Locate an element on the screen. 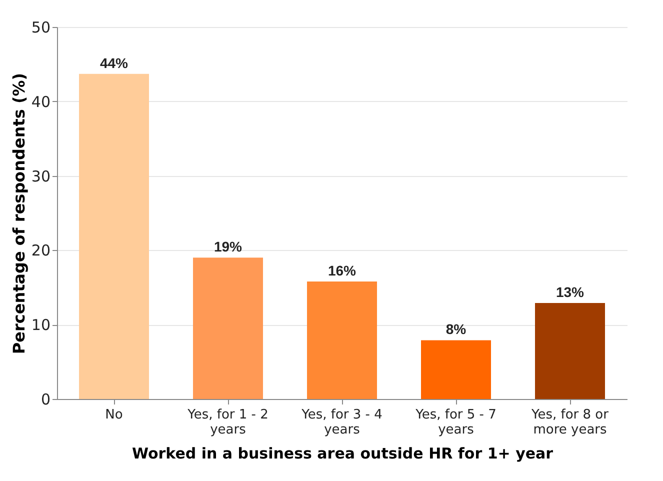  data-label: 8% is located at coordinates (456, 329).